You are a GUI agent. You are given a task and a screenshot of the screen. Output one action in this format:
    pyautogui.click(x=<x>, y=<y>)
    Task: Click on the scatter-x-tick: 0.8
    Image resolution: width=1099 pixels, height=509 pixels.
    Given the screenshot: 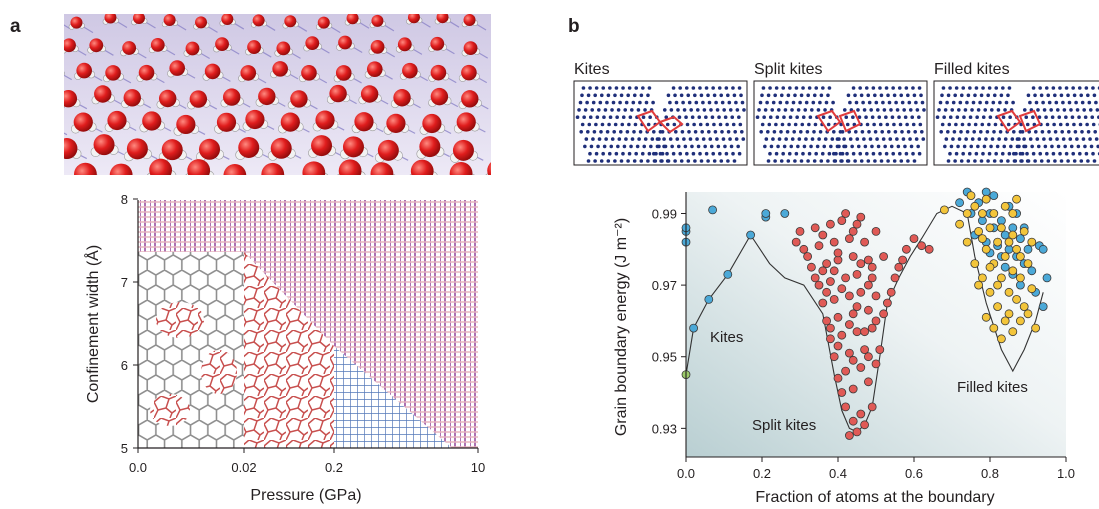 What is the action you would take?
    pyautogui.click(x=990, y=473)
    